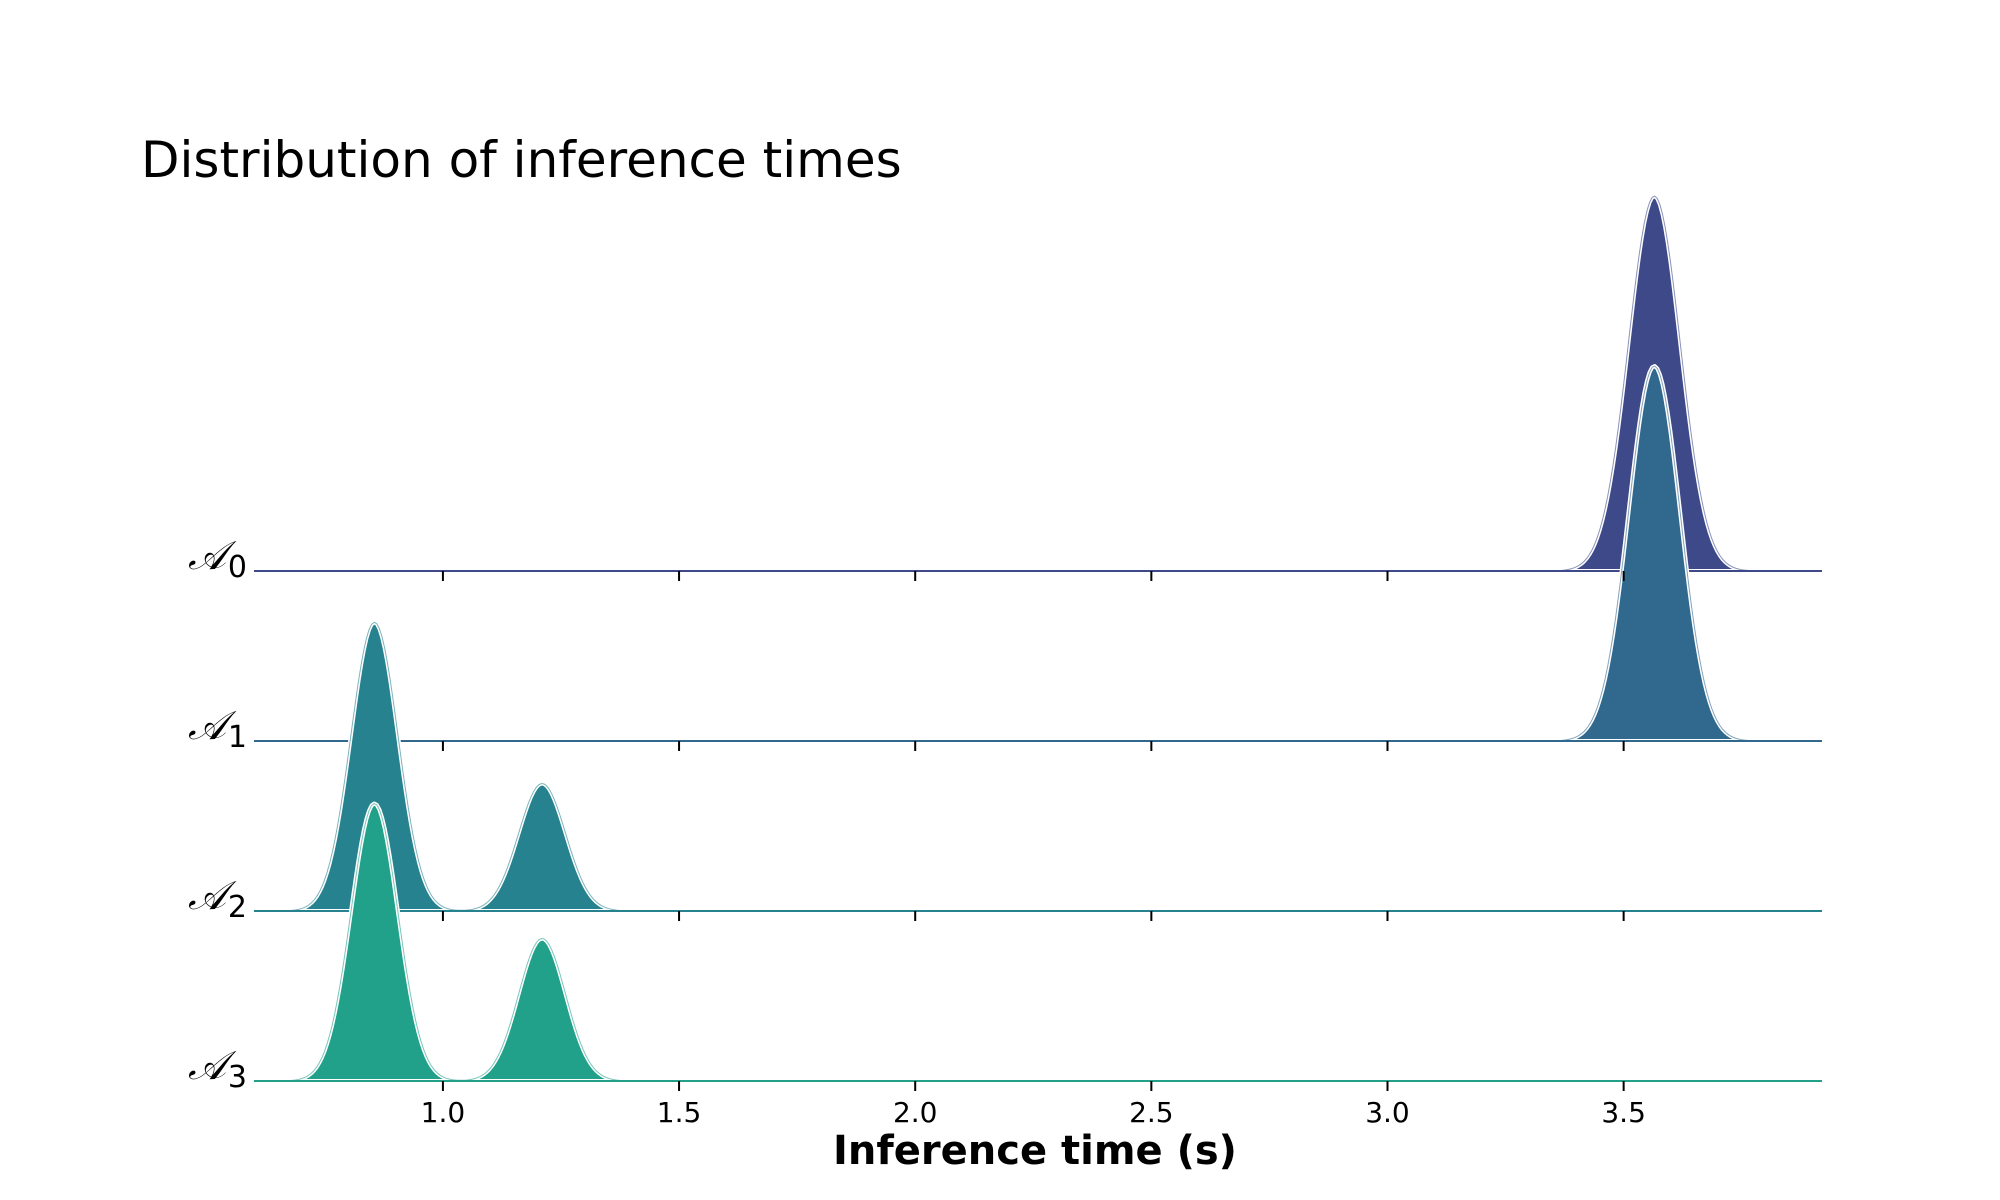 The image size is (2000, 1200). What do you see at coordinates (1387, 1112) in the screenshot?
I see `x-tick-label: 3.0` at bounding box center [1387, 1112].